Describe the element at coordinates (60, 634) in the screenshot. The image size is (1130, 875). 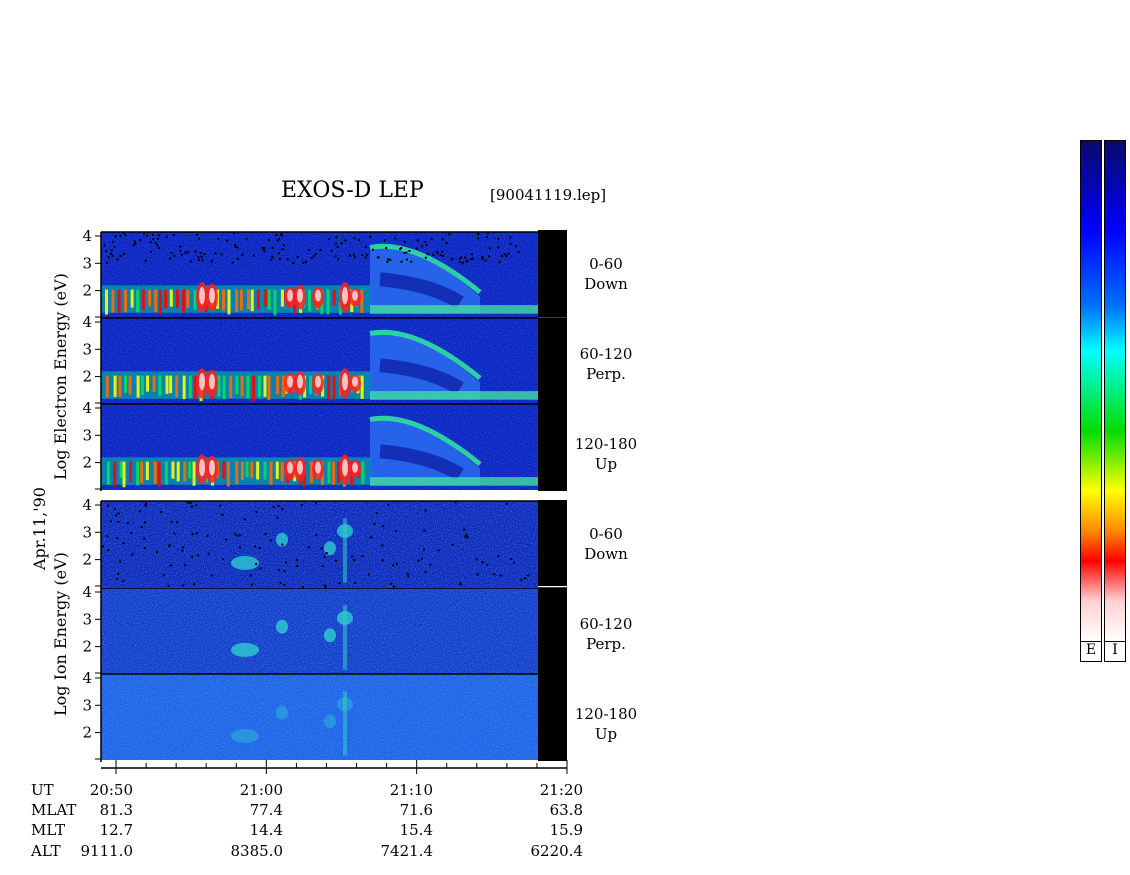
I see `ion-ylabel: Log Ion Energy (eV)` at that location.